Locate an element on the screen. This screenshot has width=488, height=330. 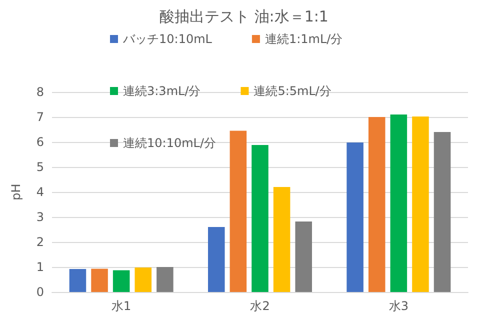
legend-label: 連続3:3mL/分 is located at coordinates (162, 91).